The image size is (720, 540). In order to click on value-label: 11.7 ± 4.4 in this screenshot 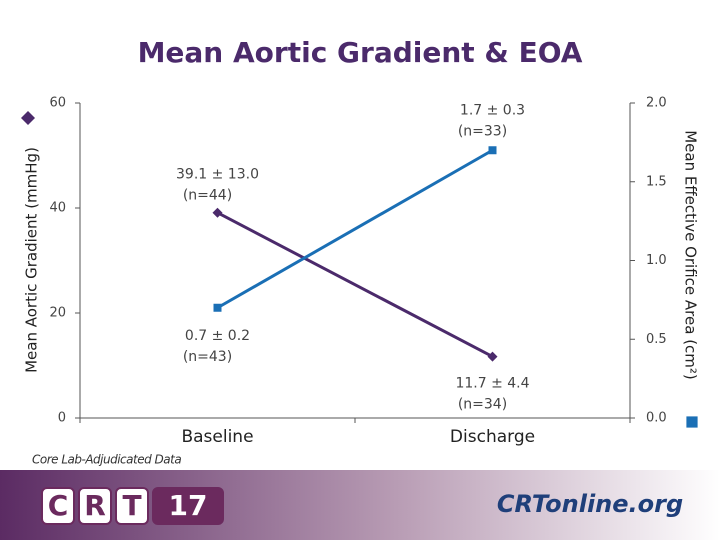, I will do `click(492, 384)`.